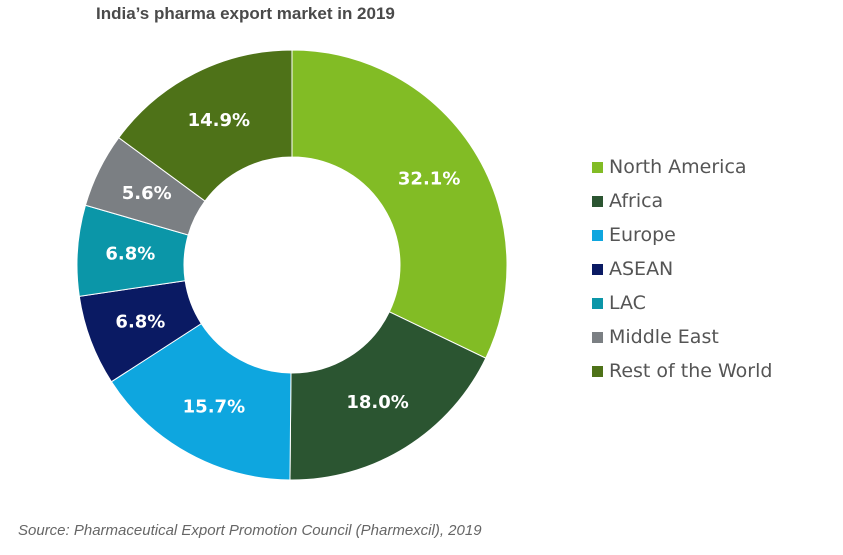  Describe the element at coordinates (399, 204) in the screenshot. I see `slice-north-america` at that location.